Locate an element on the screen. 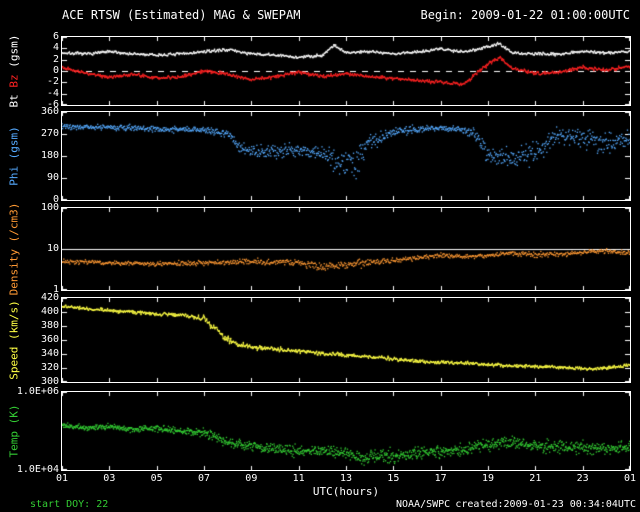 Image resolution: width=640 pixels, height=512 pixels. x-tick-label: 15 is located at coordinates (393, 478).